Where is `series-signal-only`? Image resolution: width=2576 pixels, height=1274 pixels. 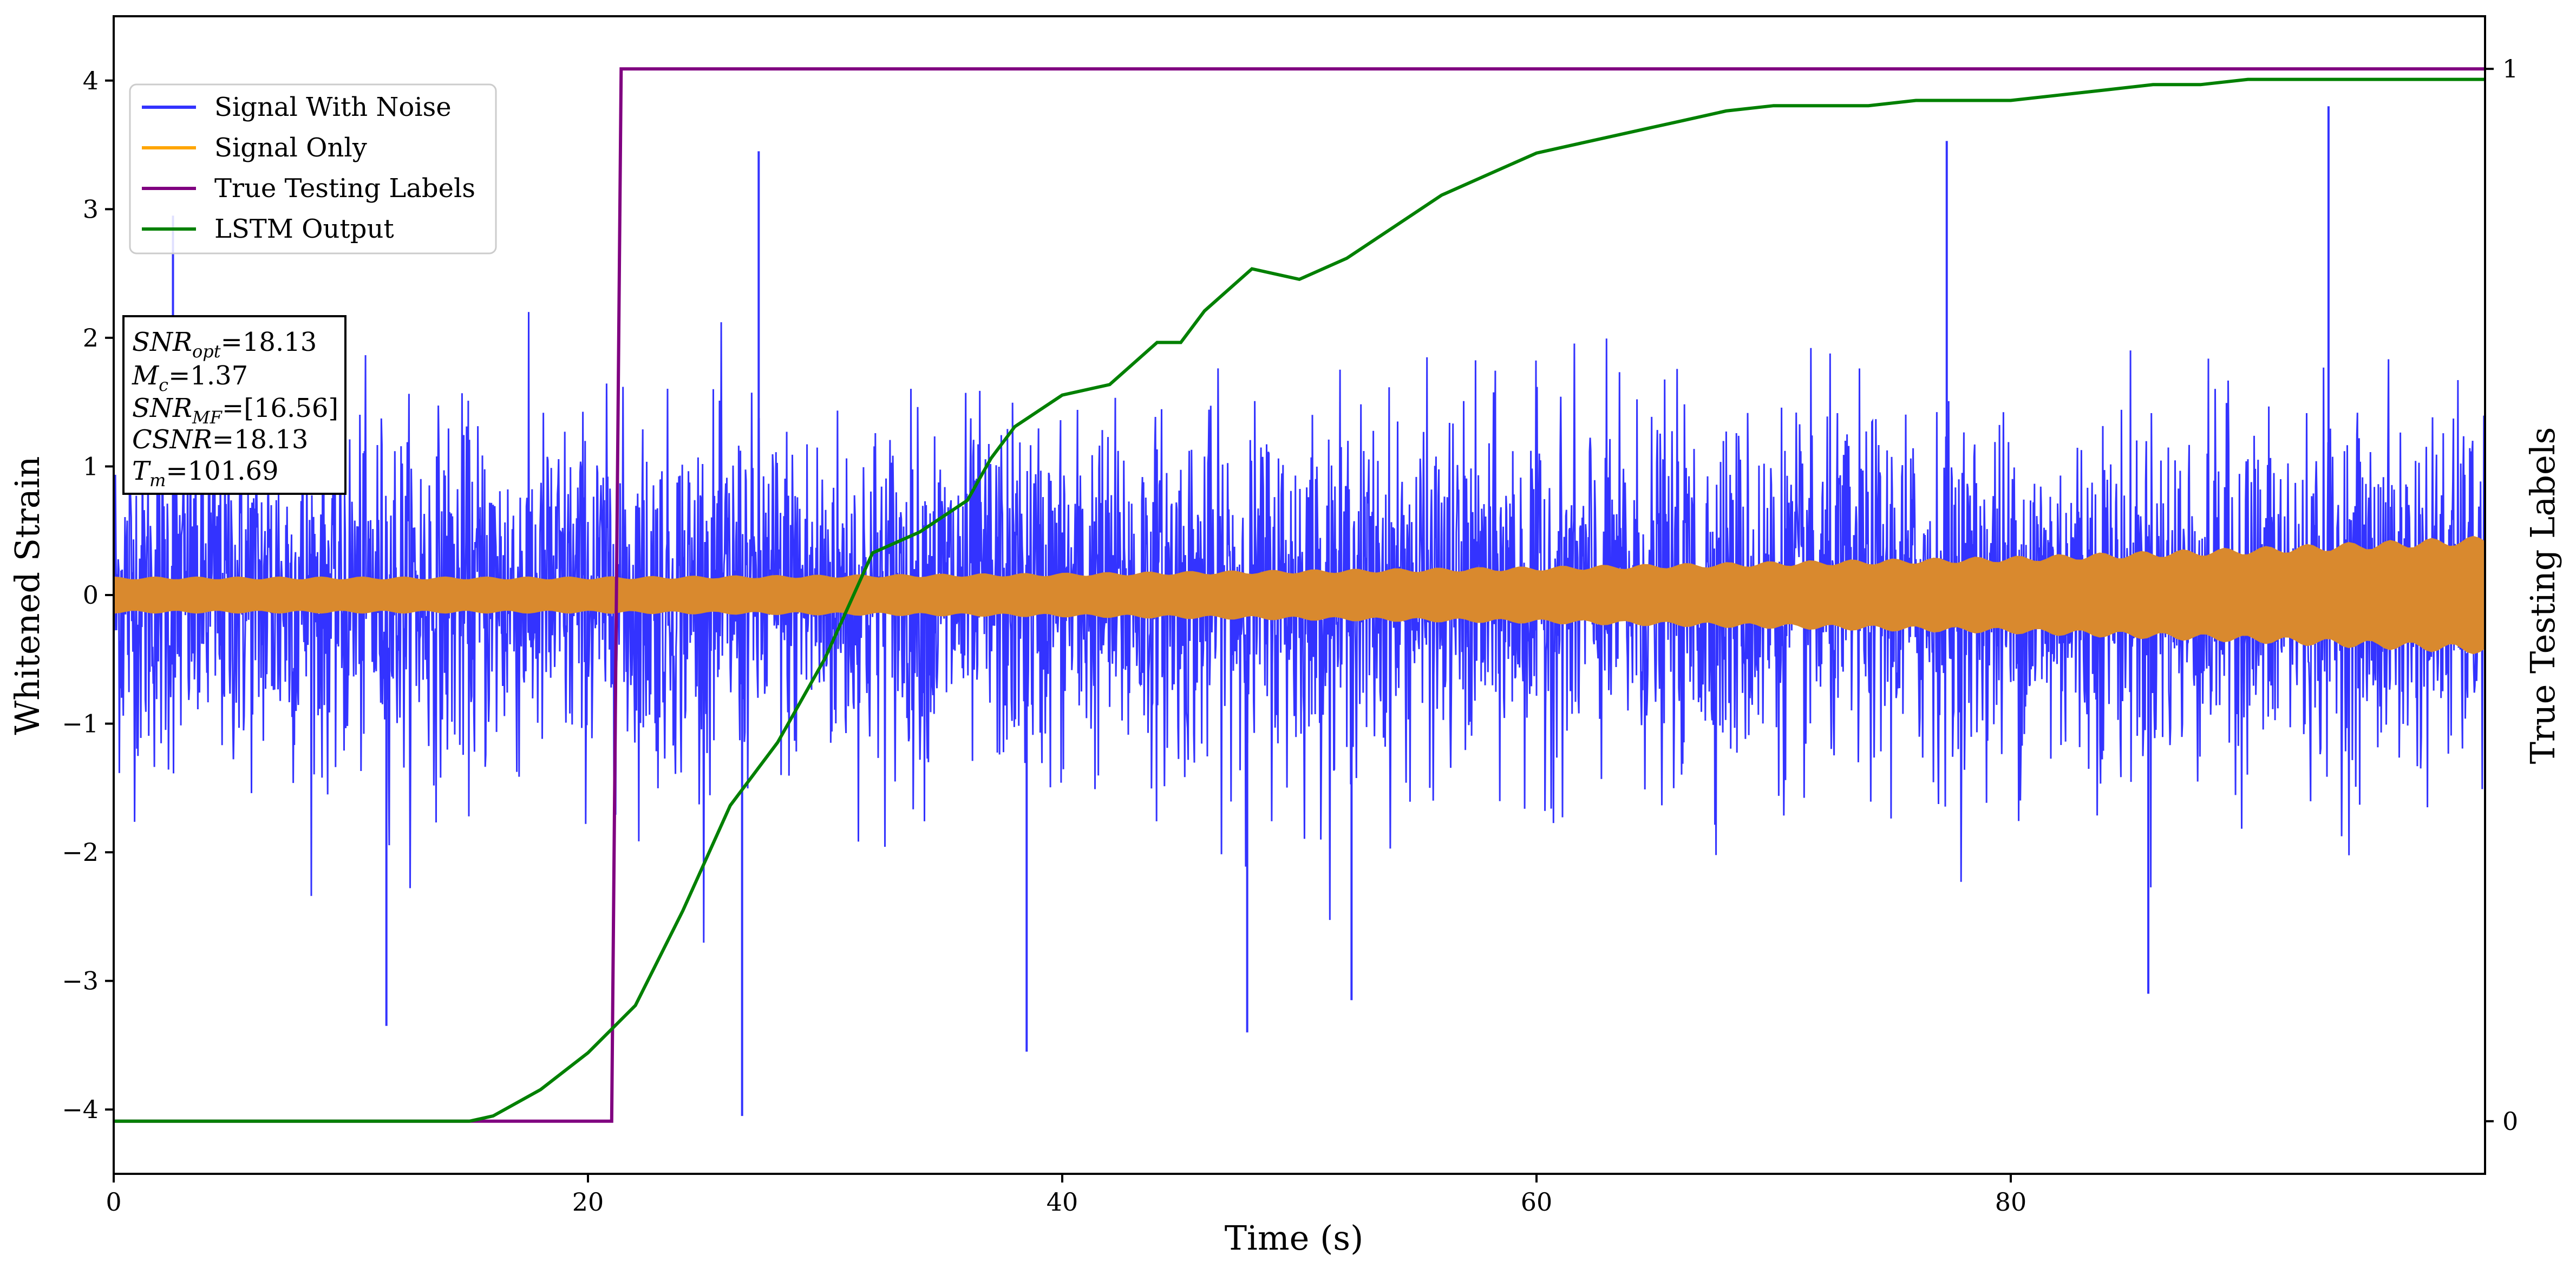 series-signal-only is located at coordinates (1300, 595).